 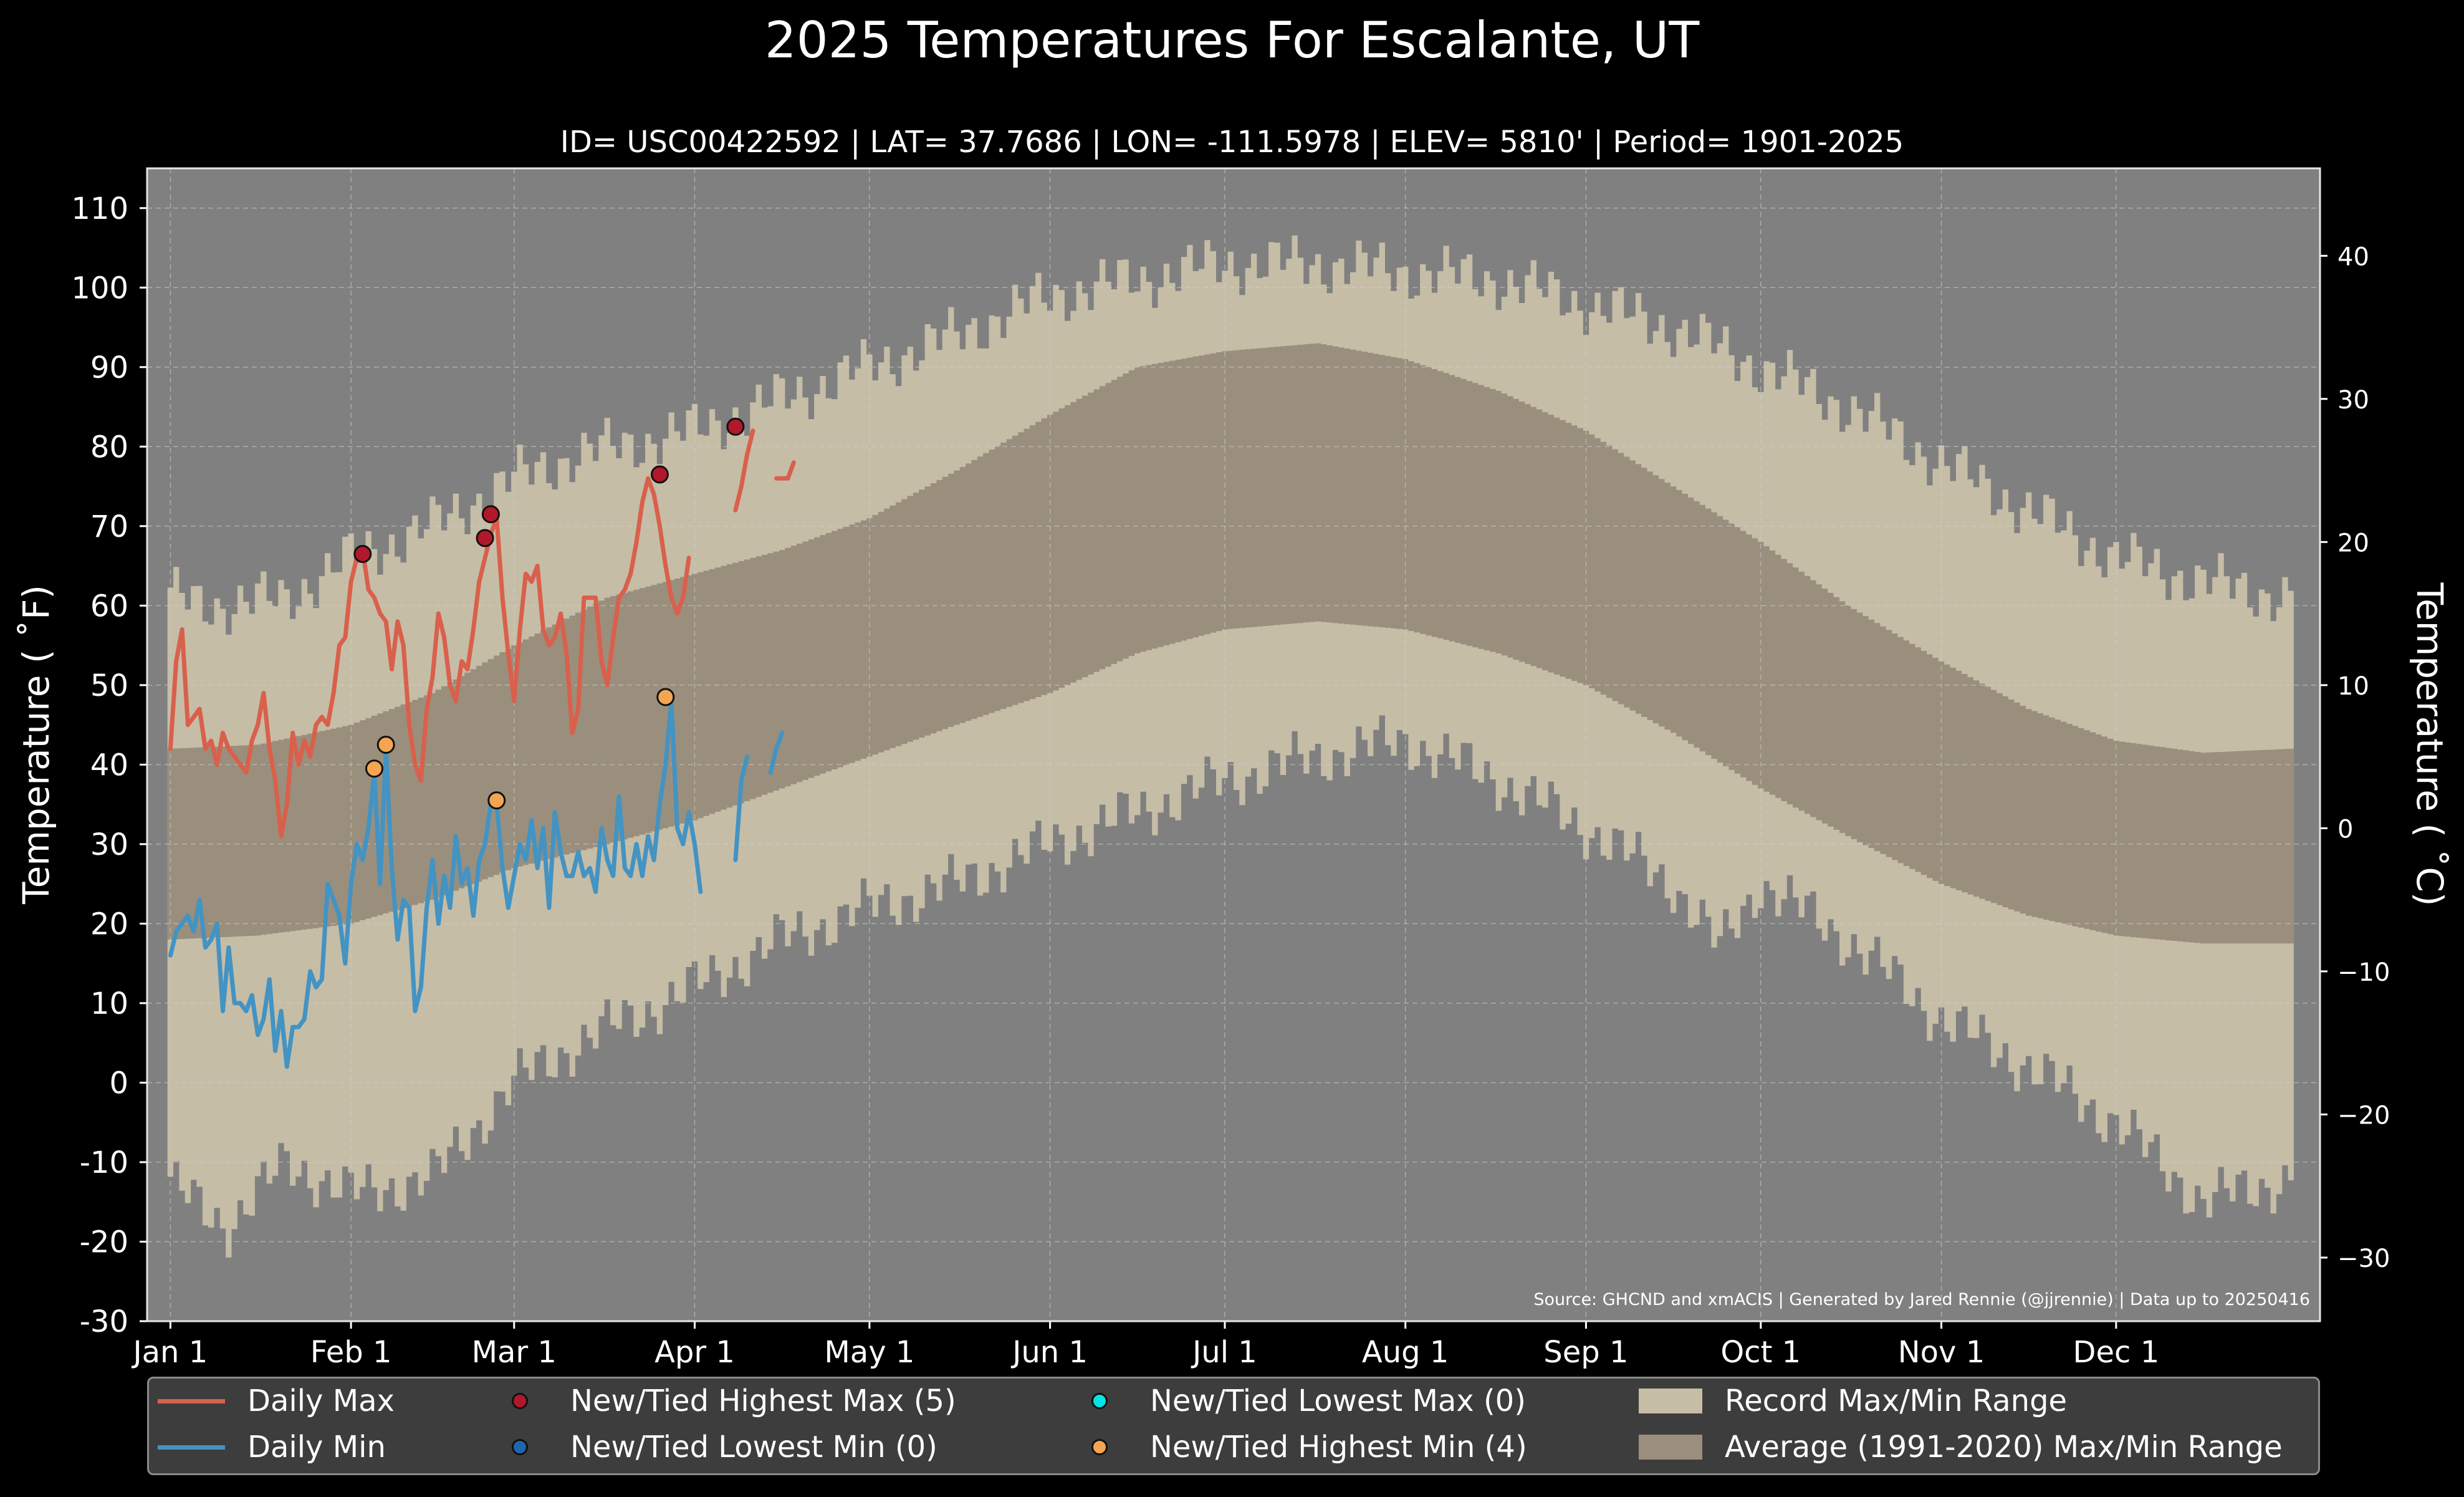 What do you see at coordinates (104, 1162) in the screenshot?
I see `y-tick-label-left: -10` at bounding box center [104, 1162].